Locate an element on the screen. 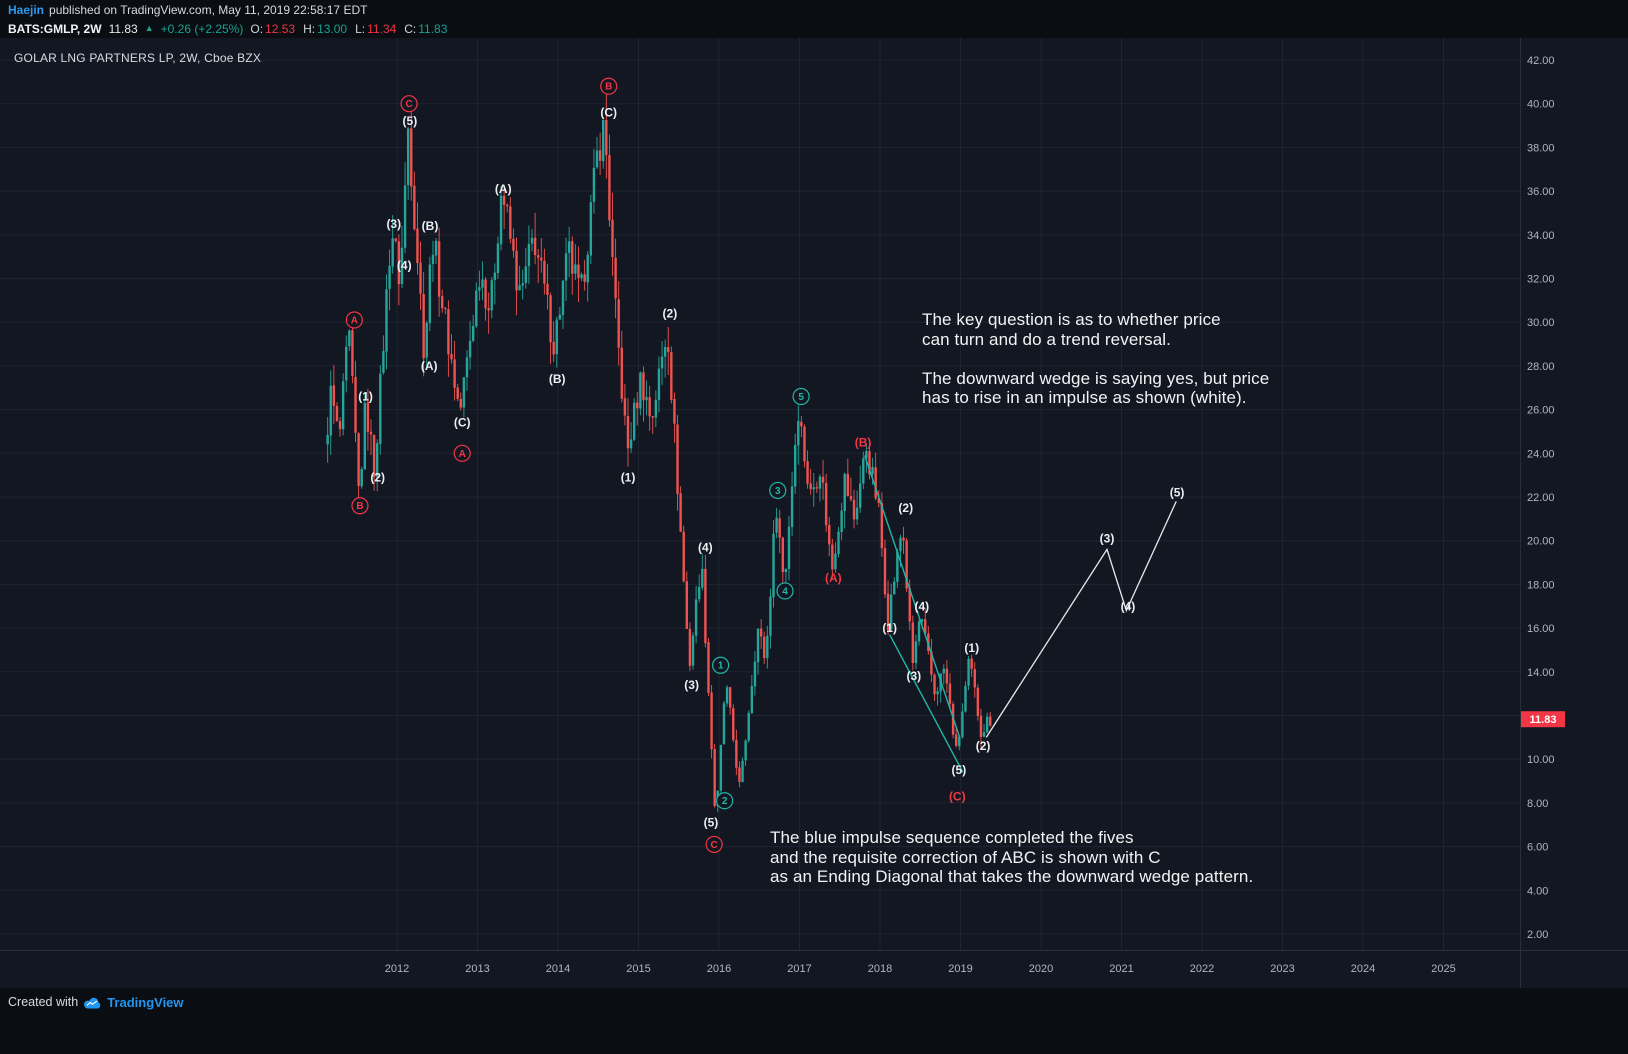 The width and height of the screenshot is (1628, 1054). svg-text: 14.00 is located at coordinates (1541, 673).